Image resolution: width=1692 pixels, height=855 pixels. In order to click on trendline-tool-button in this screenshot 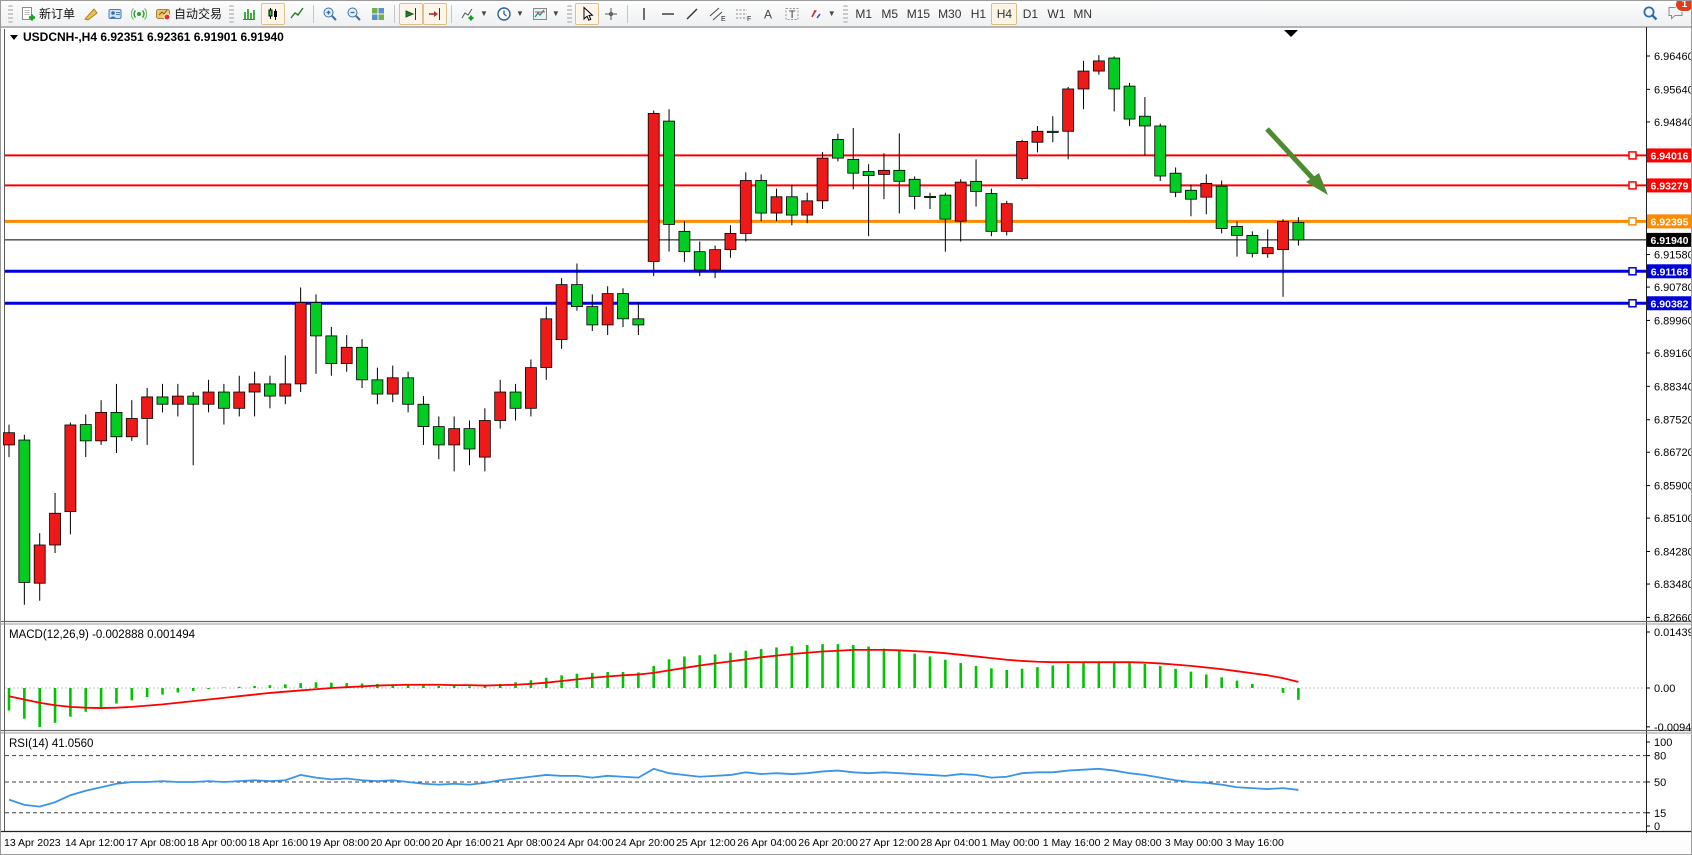, I will do `click(692, 14)`.